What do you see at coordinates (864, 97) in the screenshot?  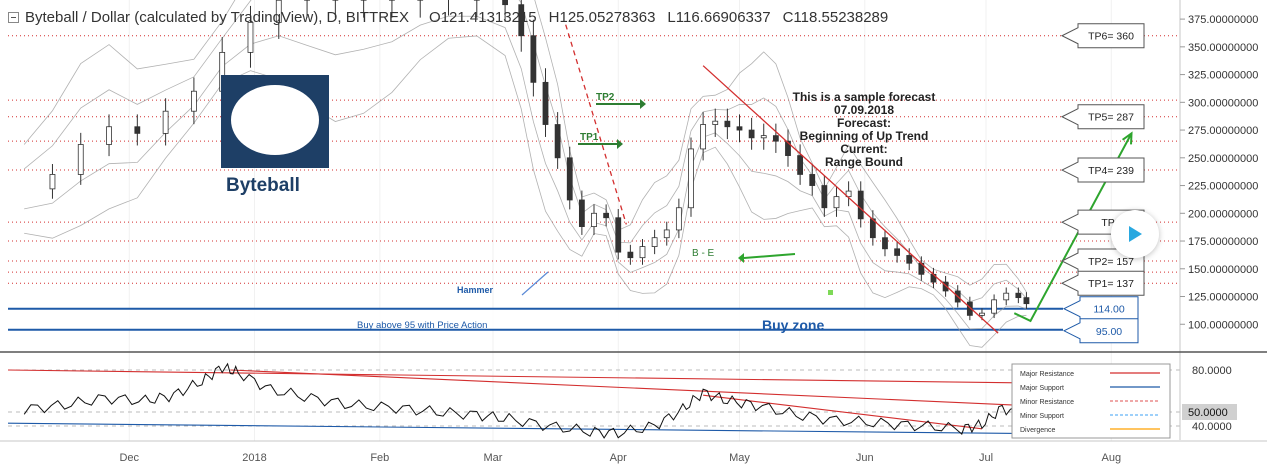 I see `forecast-text-line: This is a sample forecast` at bounding box center [864, 97].